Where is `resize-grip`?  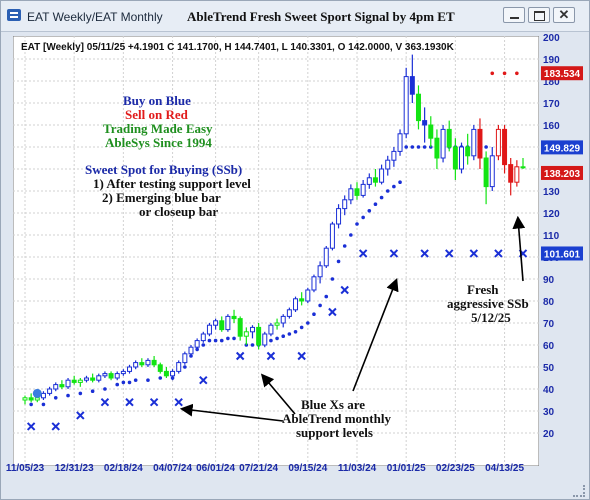 resize-grip is located at coordinates (579, 491).